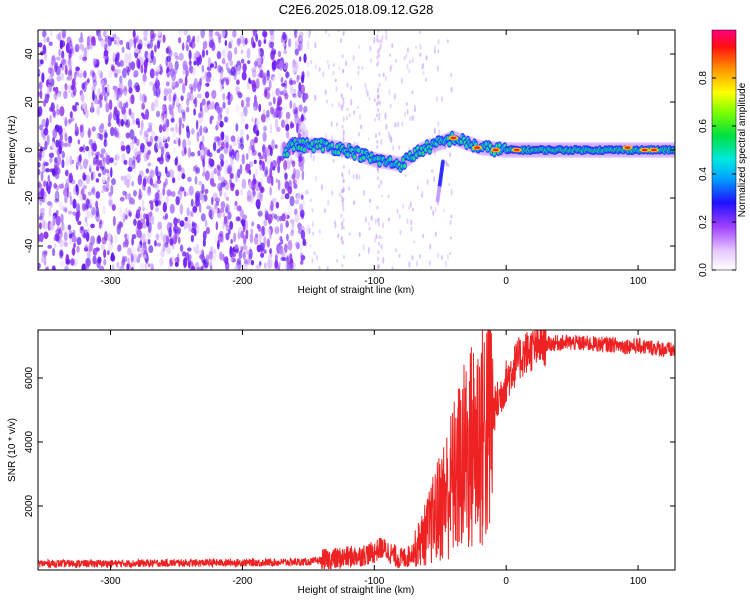 Image resolution: width=750 pixels, height=600 pixels. I want to click on spectrogram-x-tick-label: -100, so click(374, 281).